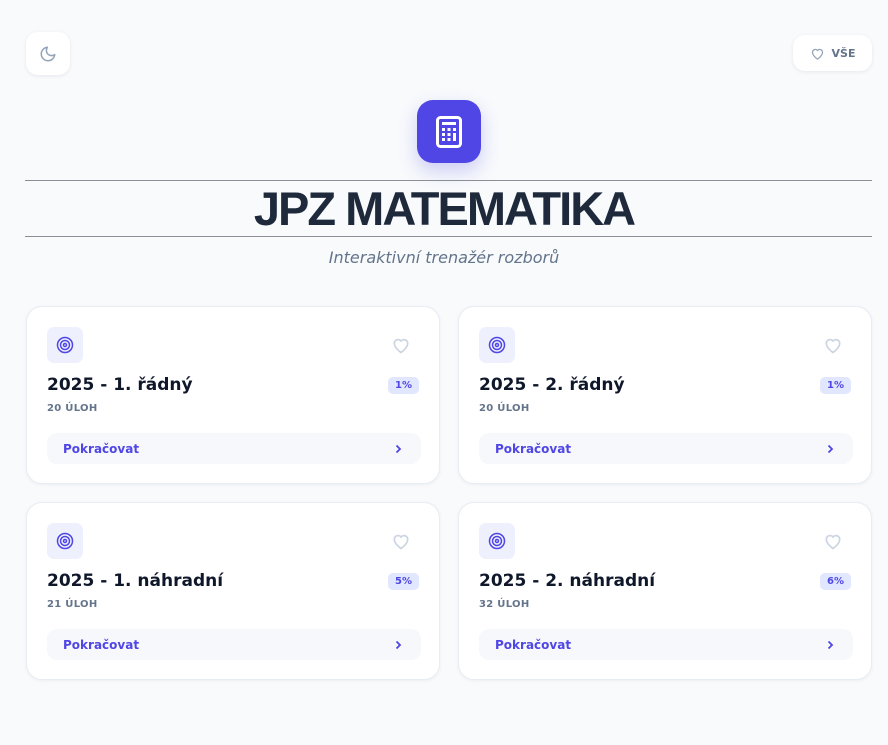  What do you see at coordinates (504, 604) in the screenshot?
I see `task-count: 32 ÚLOH` at bounding box center [504, 604].